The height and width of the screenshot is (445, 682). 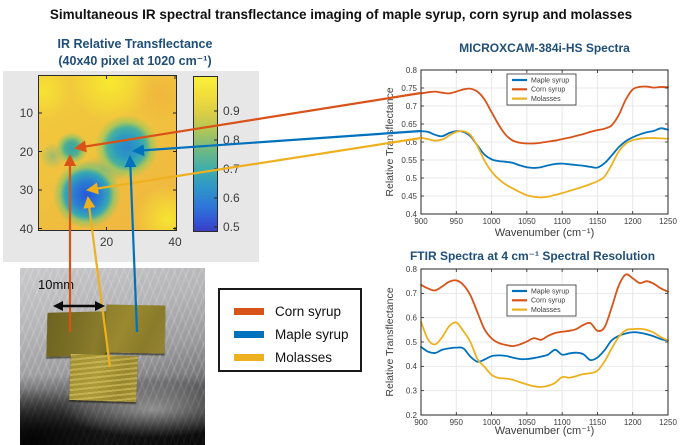 What do you see at coordinates (412, 415) in the screenshot?
I see `y-tick-label: 0.2` at bounding box center [412, 415].